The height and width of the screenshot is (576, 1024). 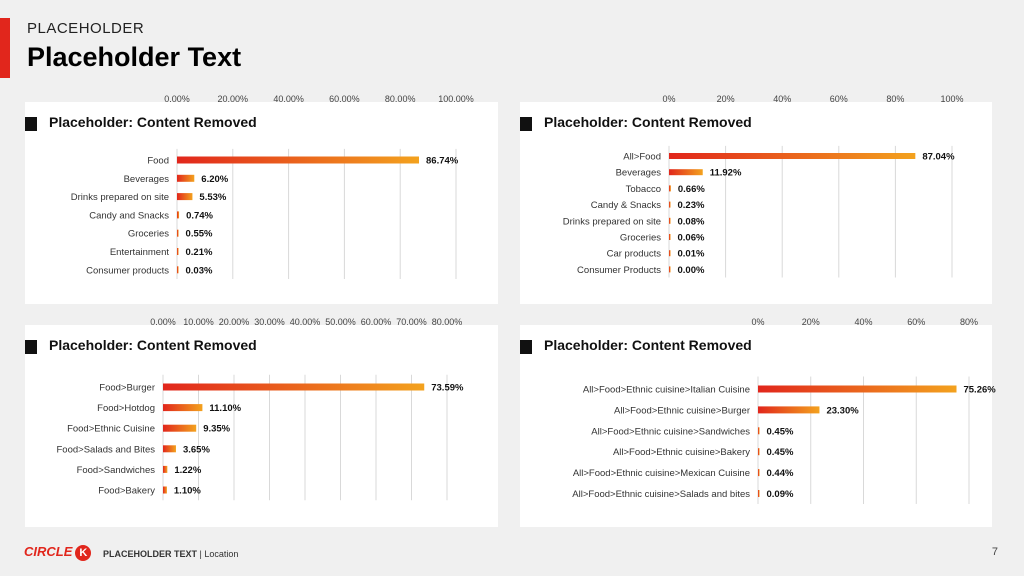 What do you see at coordinates (140, 252) in the screenshot?
I see `category-label: Entertainment` at bounding box center [140, 252].